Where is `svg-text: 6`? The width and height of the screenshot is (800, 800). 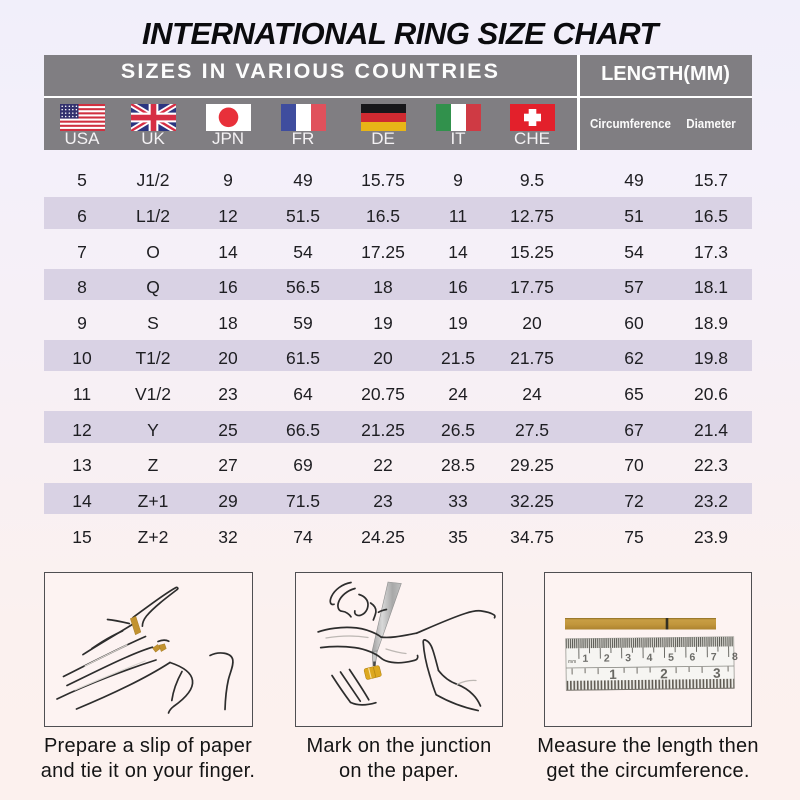 svg-text: 6 is located at coordinates (692, 657).